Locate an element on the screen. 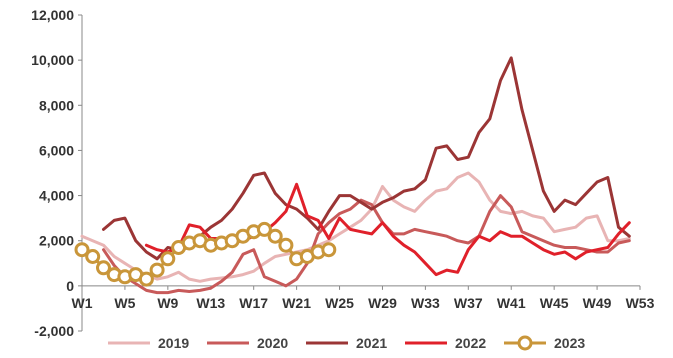  x-tick-label: W45 is located at coordinates (554, 303).